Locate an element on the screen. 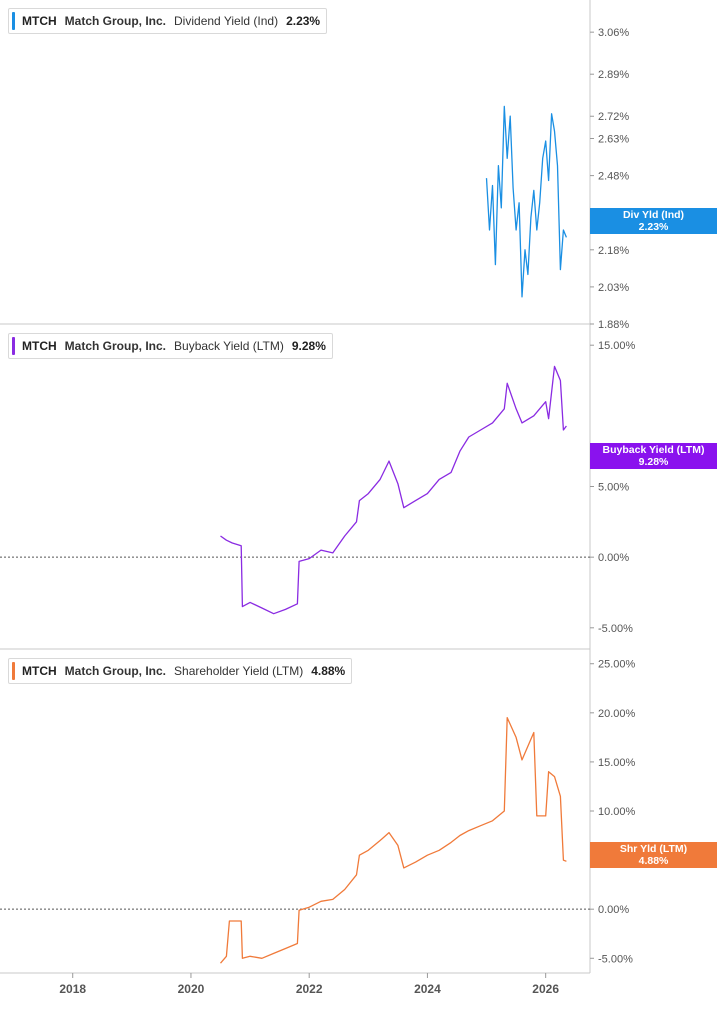  y-tick-label: 10.00% is located at coordinates (617, 812).